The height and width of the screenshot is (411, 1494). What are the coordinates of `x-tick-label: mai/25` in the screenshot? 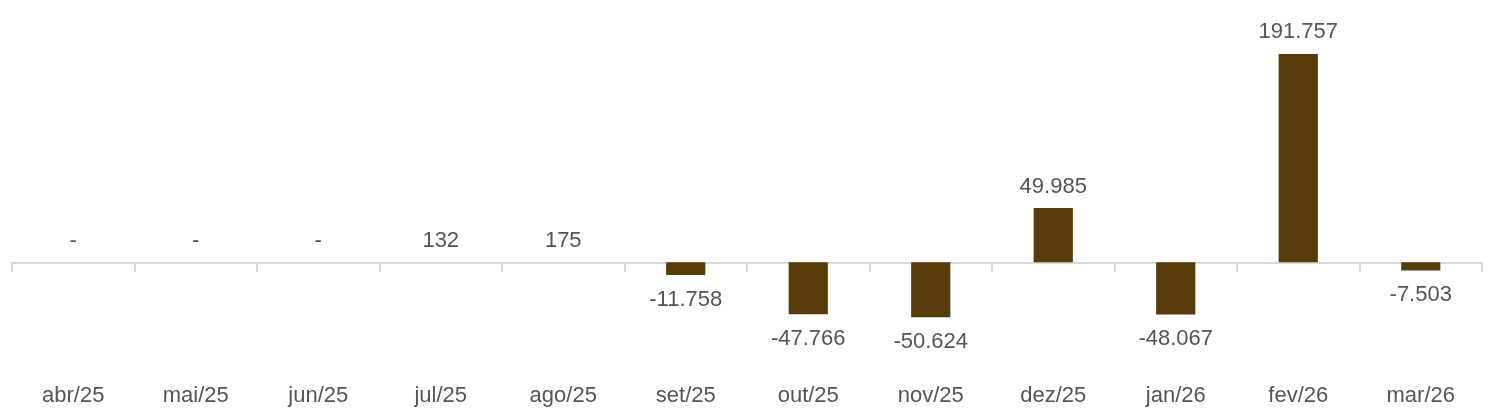 It's located at (195, 394).